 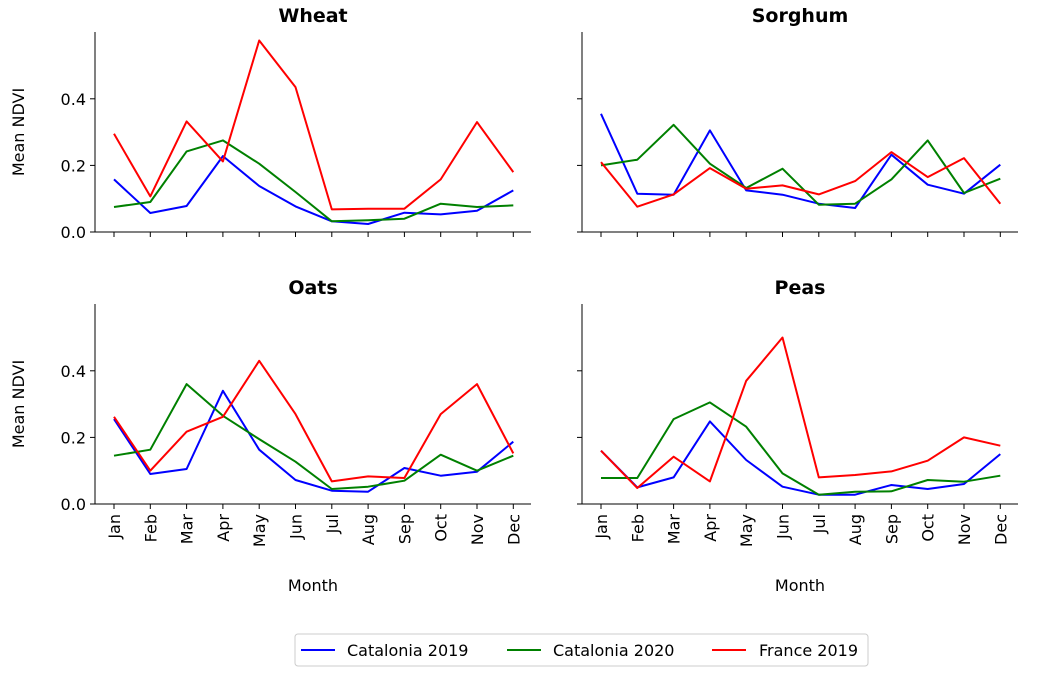 I want to click on panel-title: Wheat, so click(x=312, y=16).